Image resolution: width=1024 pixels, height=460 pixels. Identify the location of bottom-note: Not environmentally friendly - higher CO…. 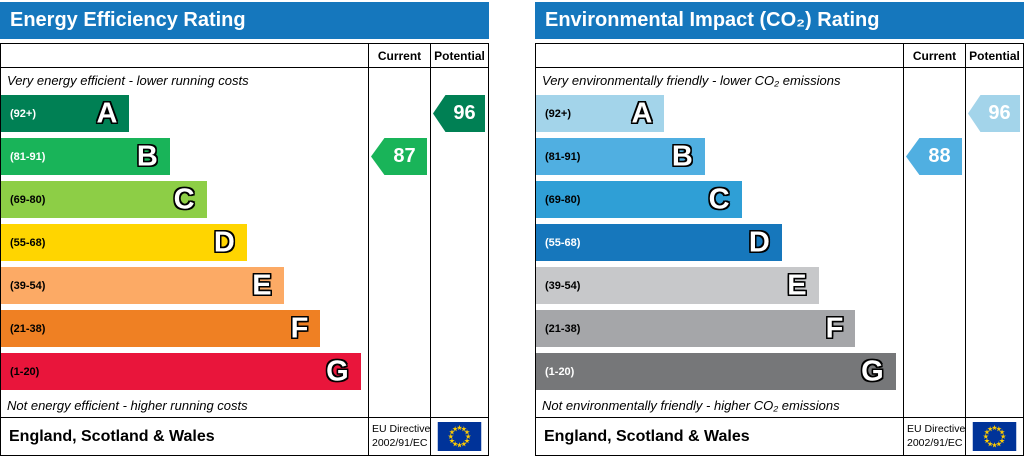
(691, 405).